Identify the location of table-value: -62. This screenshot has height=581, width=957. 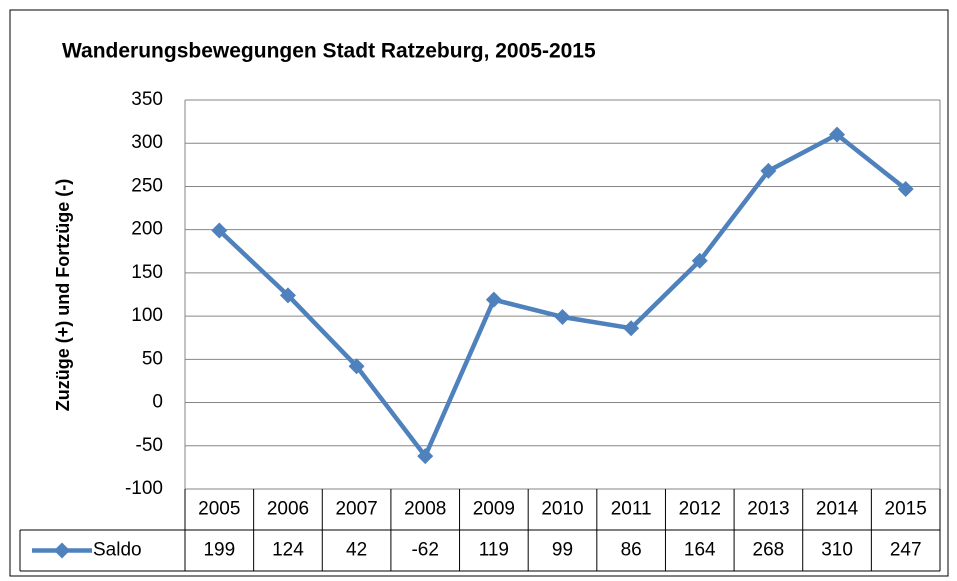
(424, 550).